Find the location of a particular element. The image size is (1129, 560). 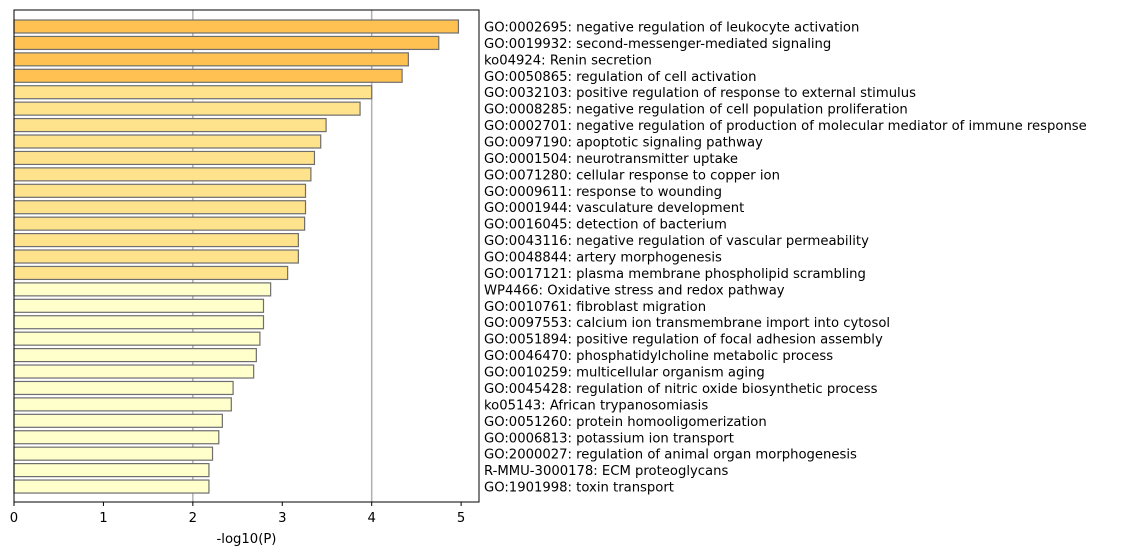

category-label: R-MMU-3000178: ECM proteoglycans is located at coordinates (606, 471).